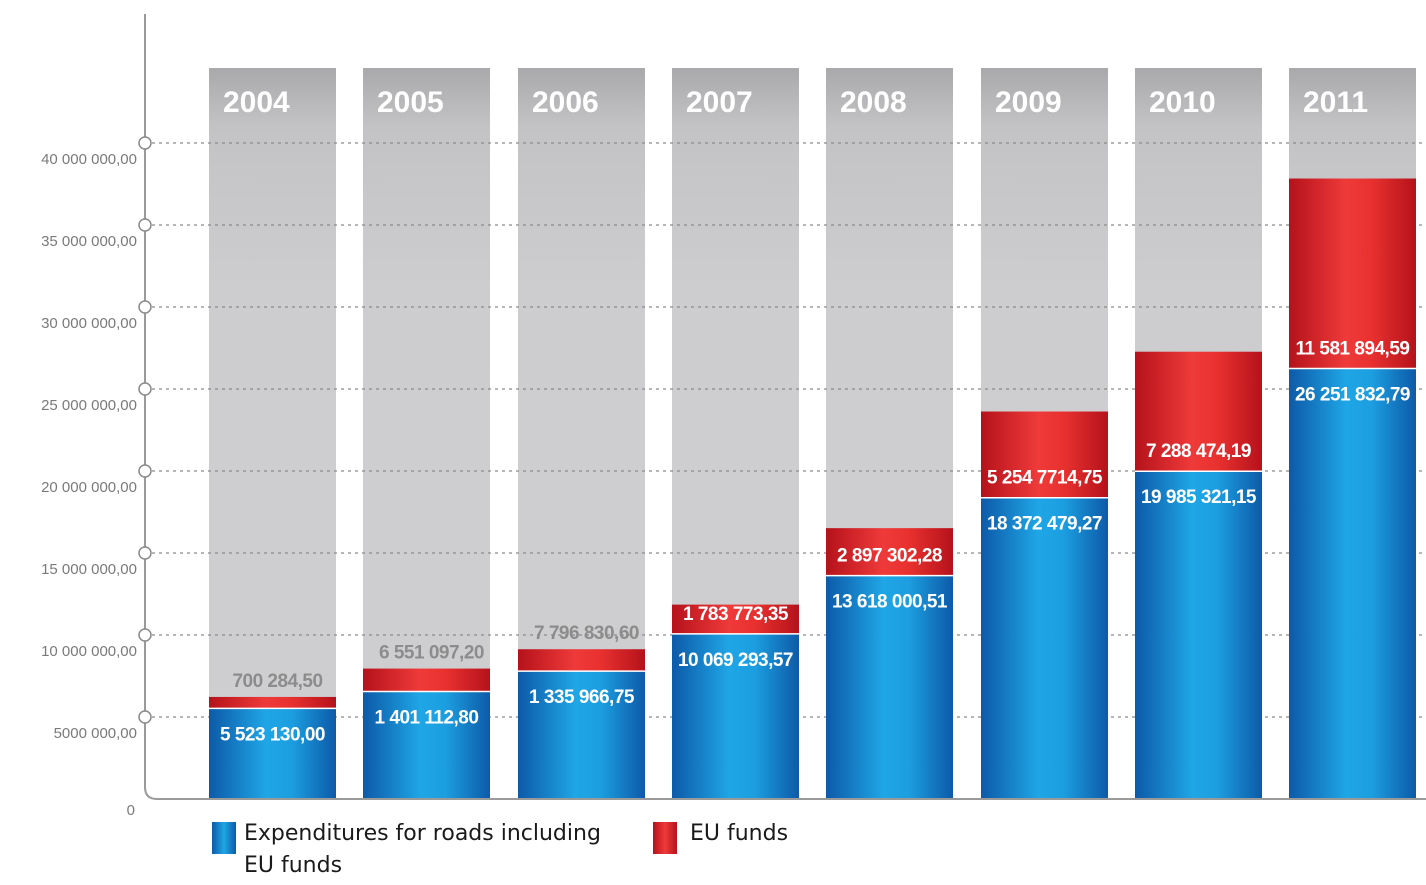 The image size is (1426, 885). I want to click on y-tick-label-2: 10 000 000,00, so click(89, 651).